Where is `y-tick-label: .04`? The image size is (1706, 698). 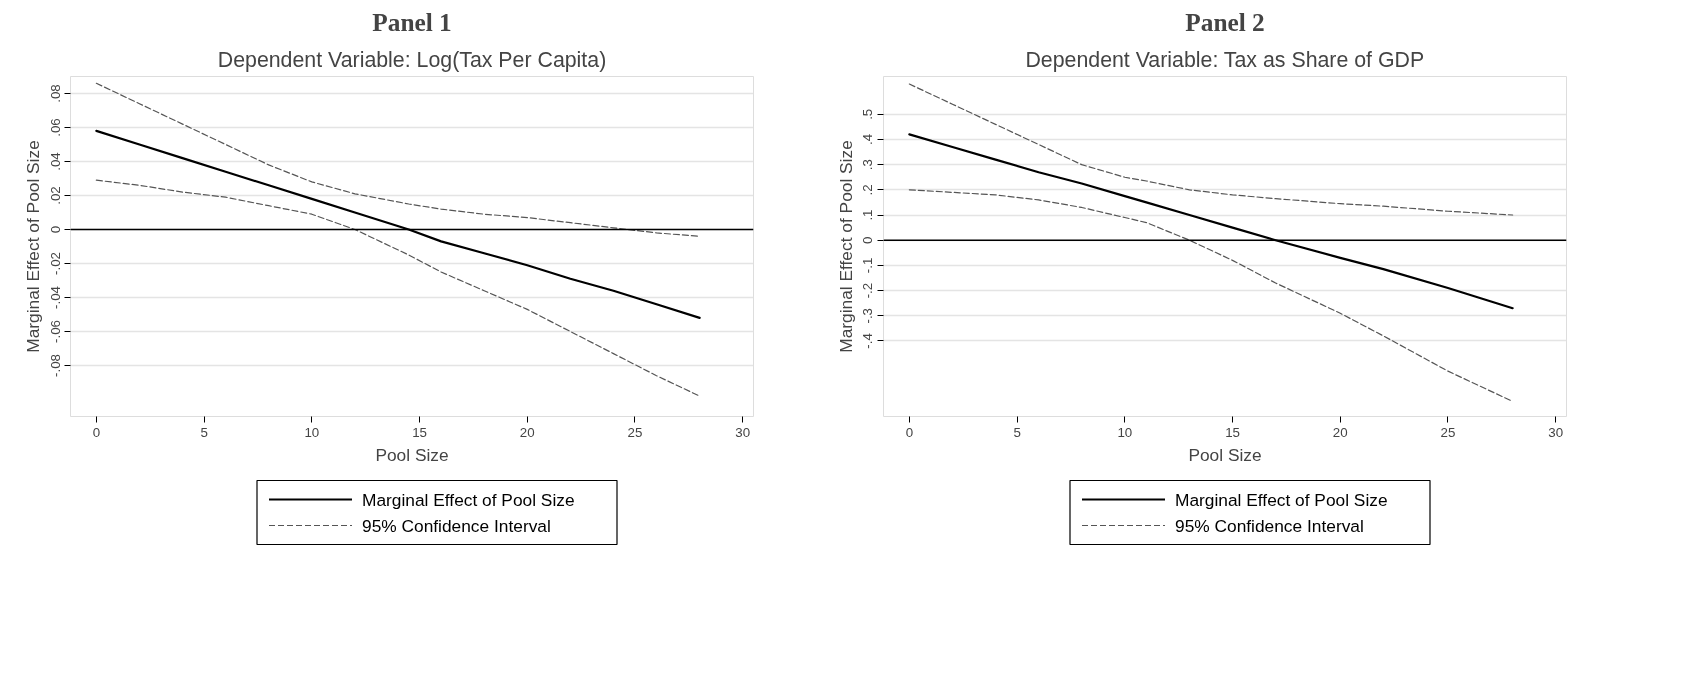
y-tick-label: .04 is located at coordinates (55, 161).